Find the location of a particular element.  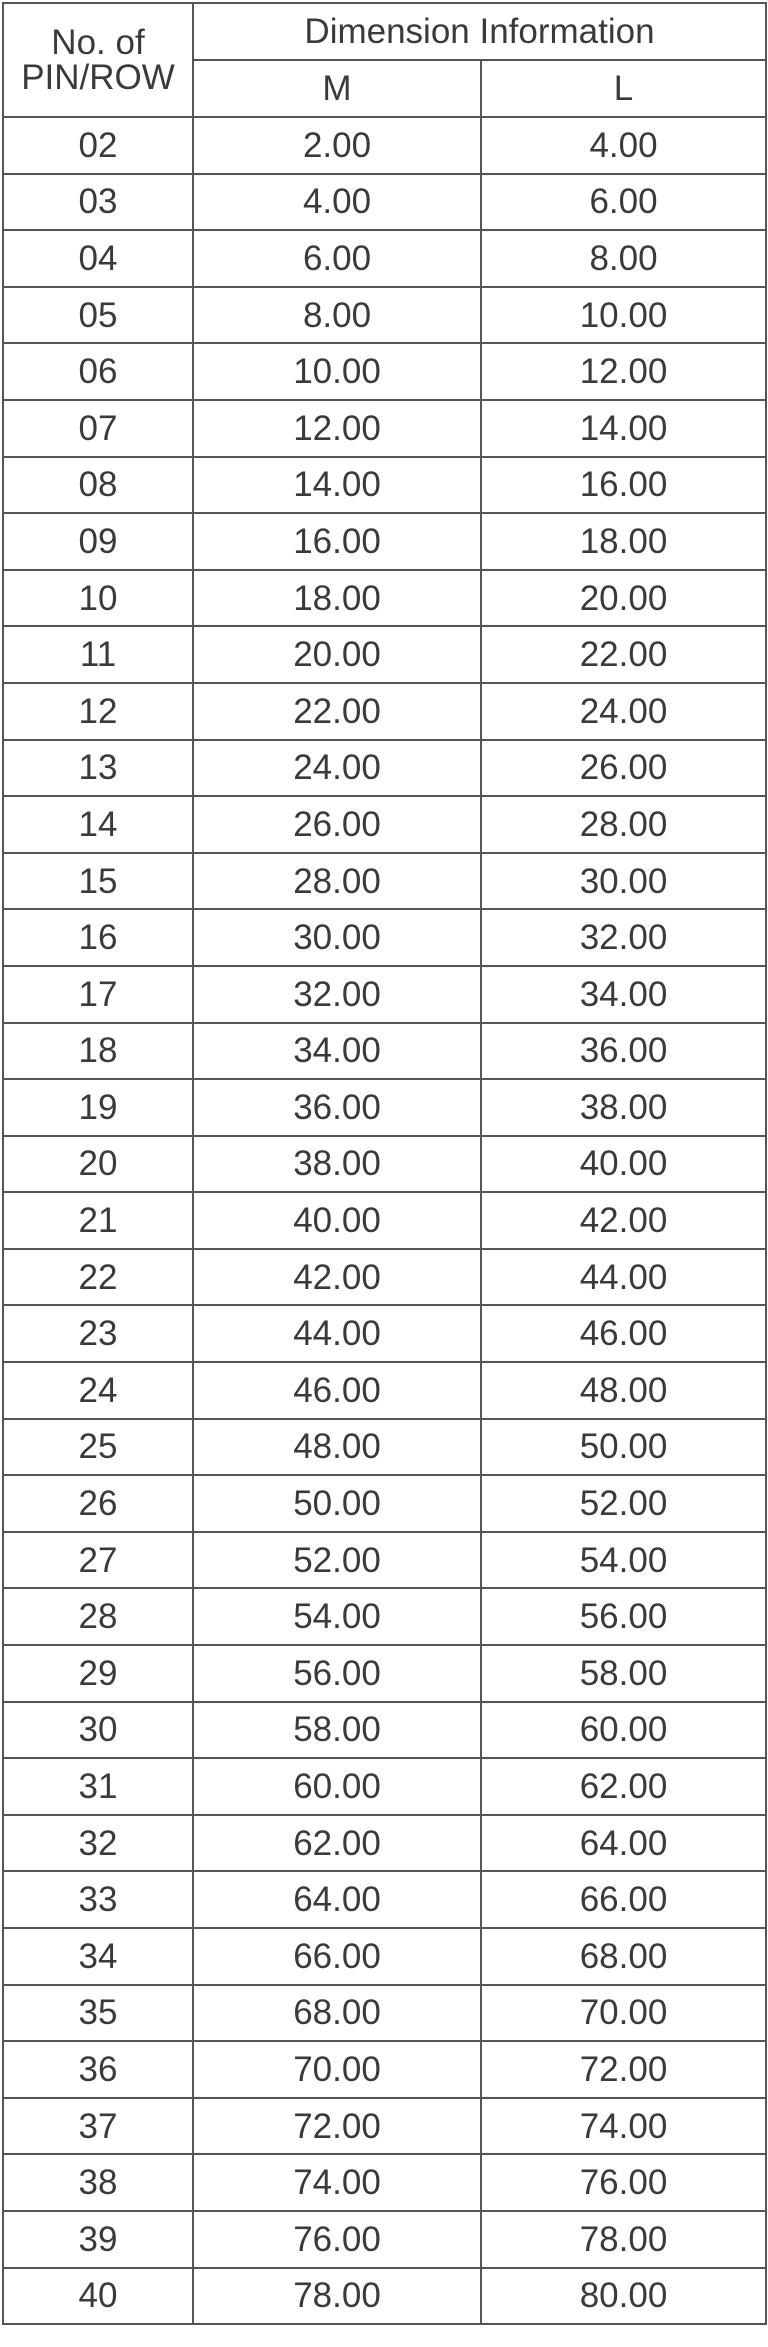

pin-count-cell: 21 is located at coordinates (98, 1220).